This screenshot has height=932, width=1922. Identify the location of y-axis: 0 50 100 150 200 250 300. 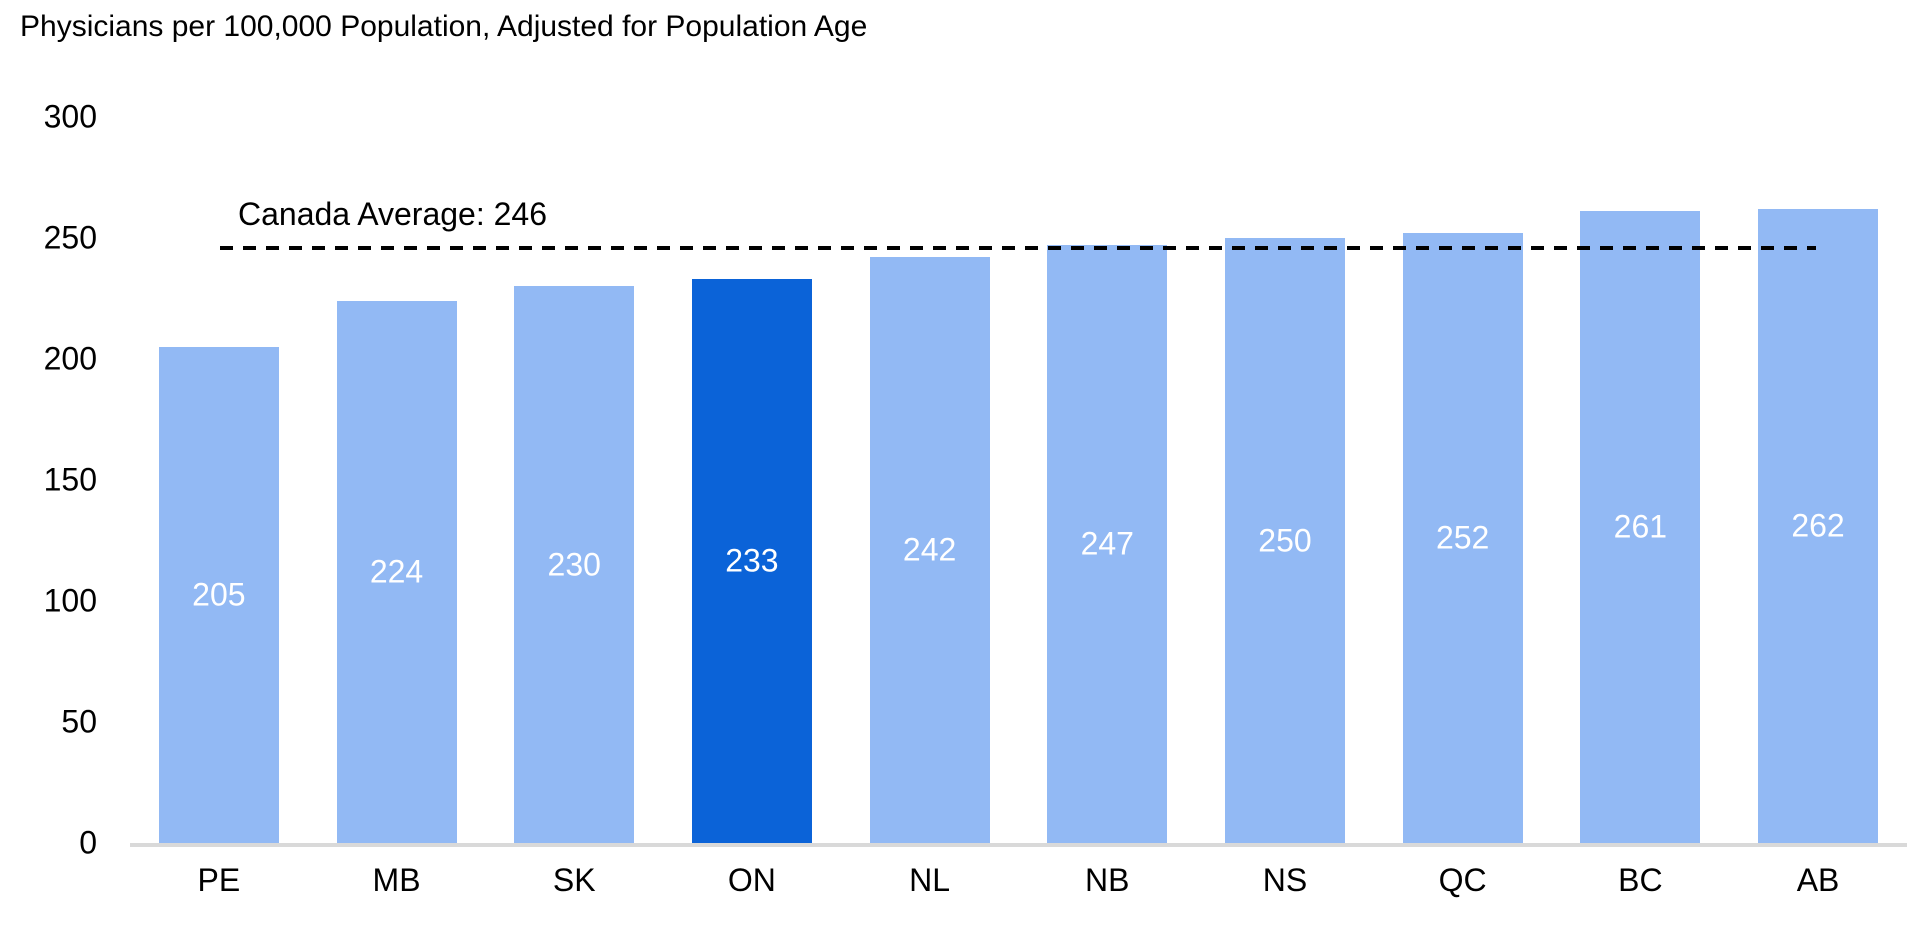
(50, 466).